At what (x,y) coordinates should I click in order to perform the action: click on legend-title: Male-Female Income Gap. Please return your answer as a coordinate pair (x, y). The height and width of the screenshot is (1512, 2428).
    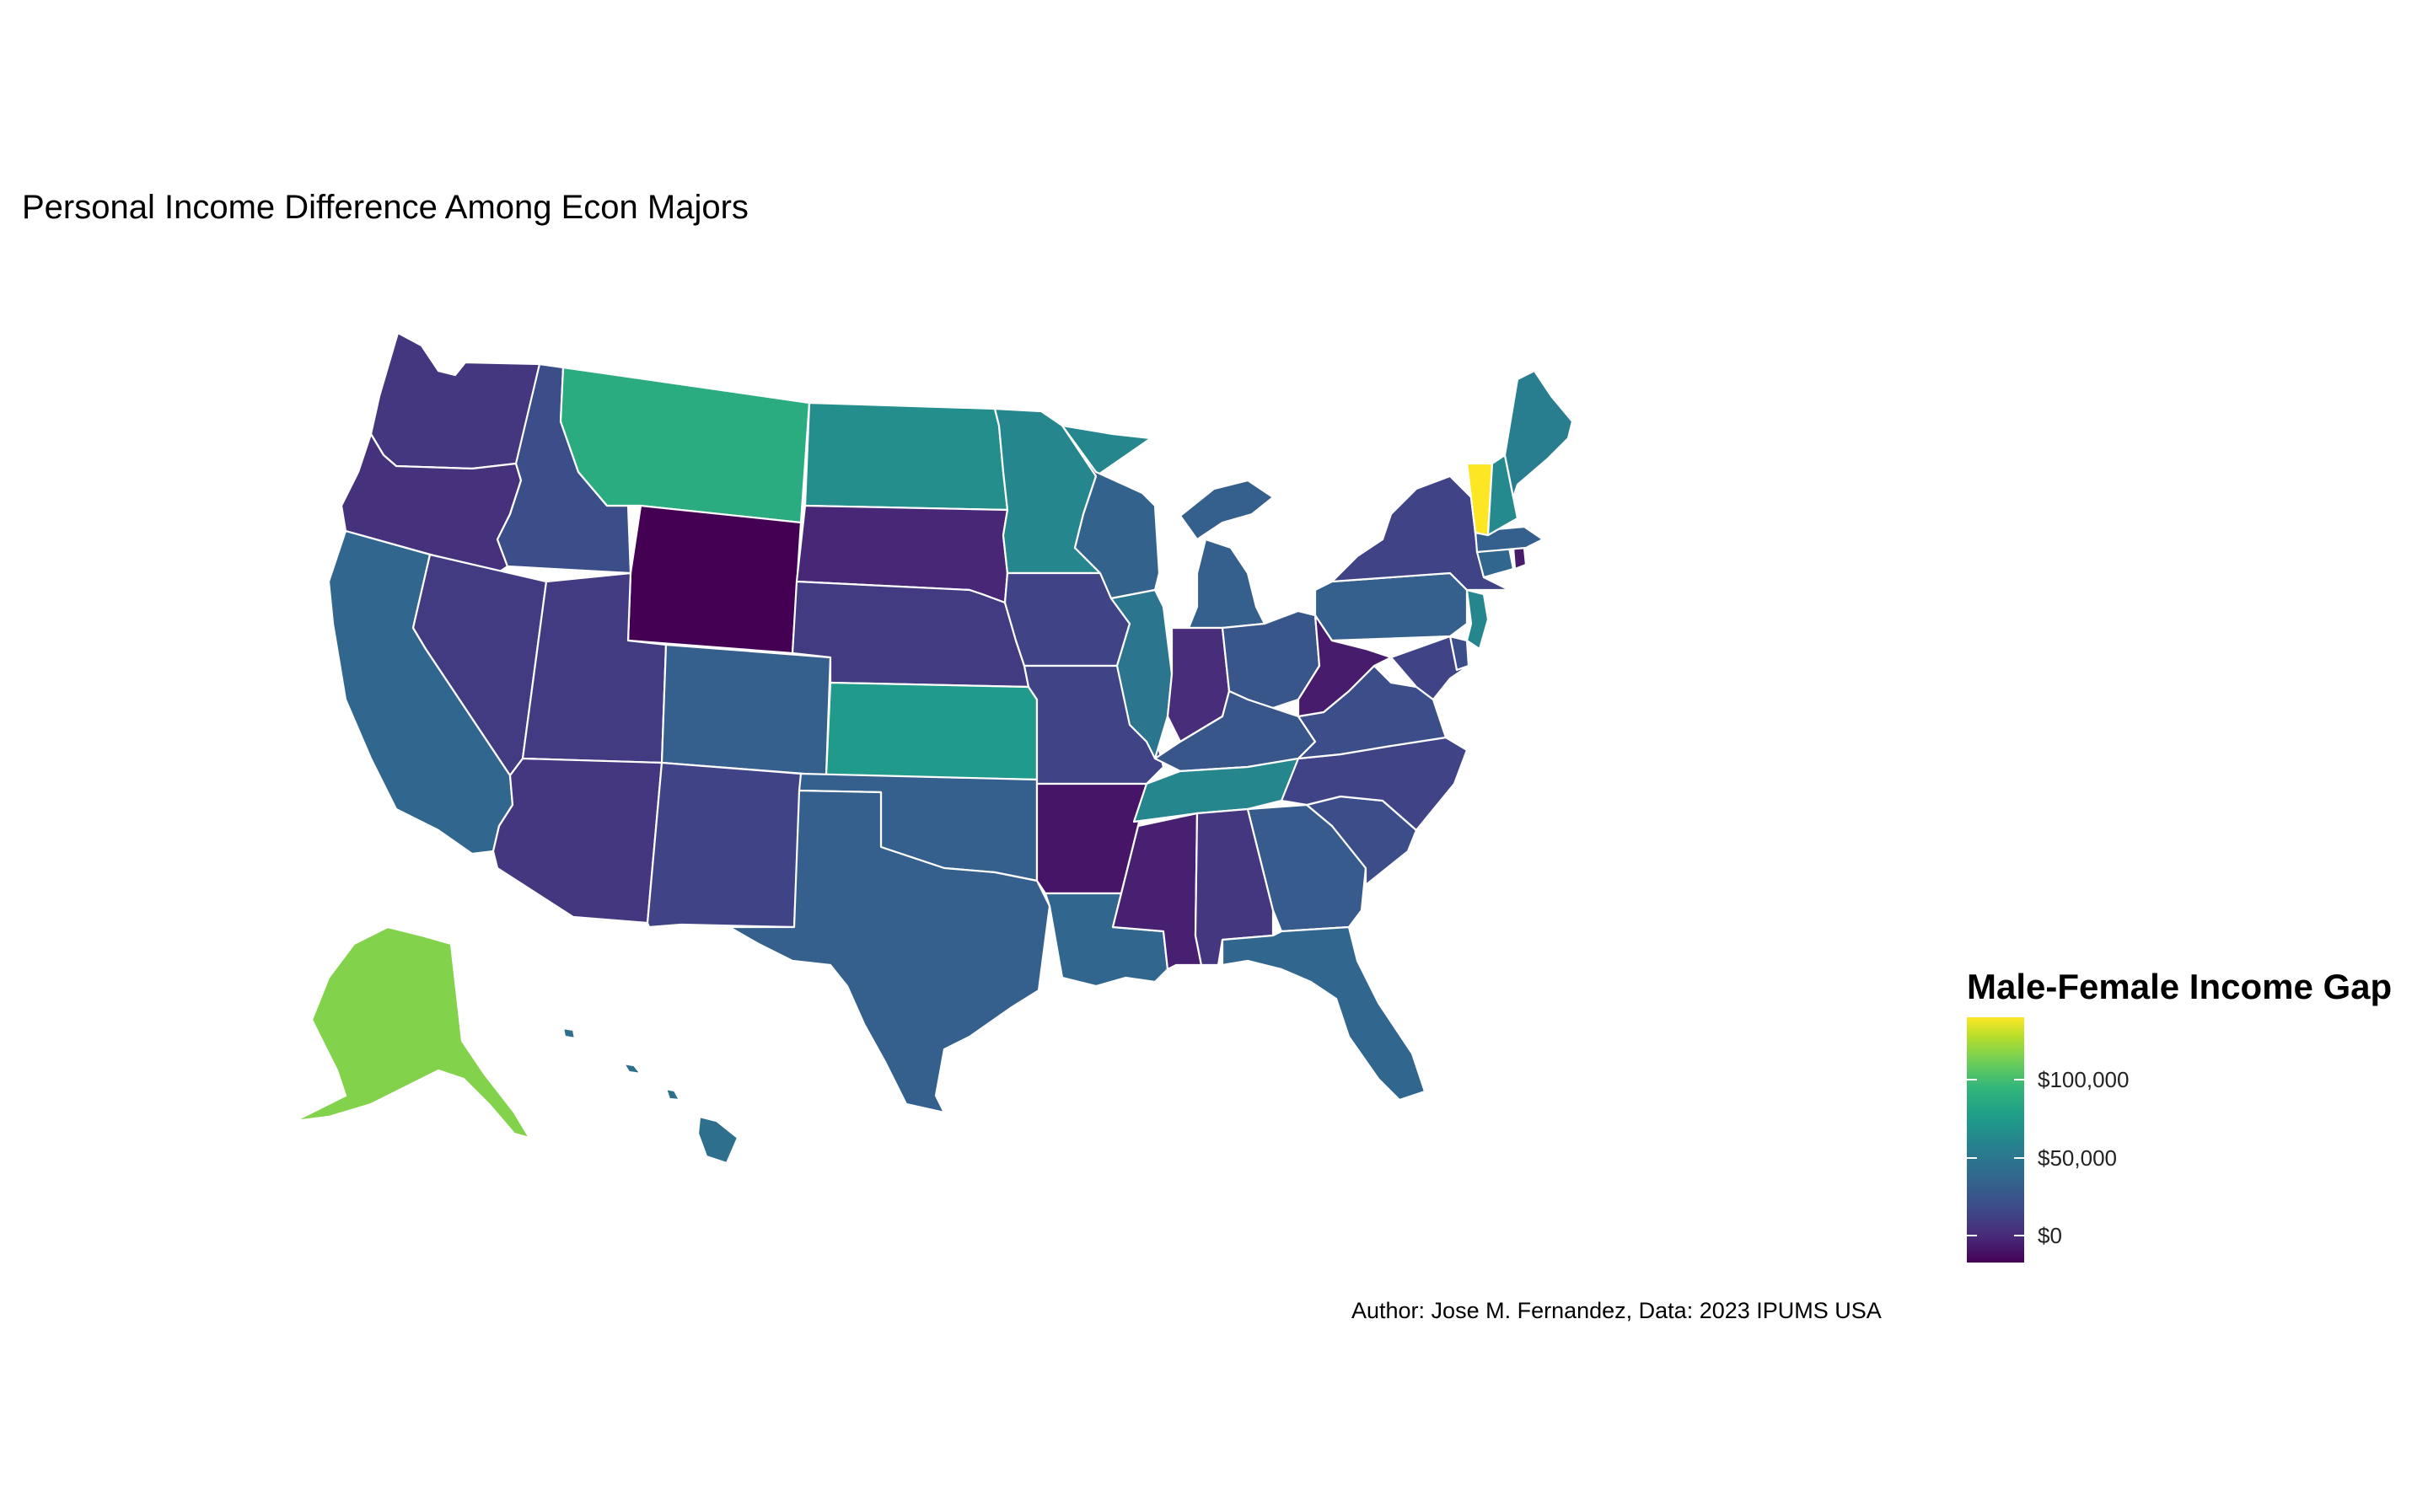
    Looking at the image, I should click on (2180, 986).